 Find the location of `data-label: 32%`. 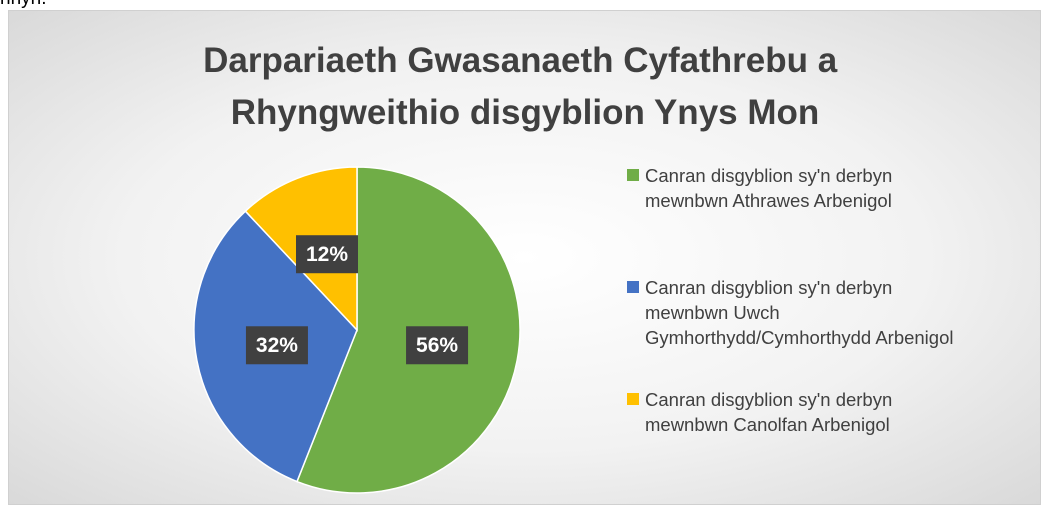

data-label: 32% is located at coordinates (277, 345).